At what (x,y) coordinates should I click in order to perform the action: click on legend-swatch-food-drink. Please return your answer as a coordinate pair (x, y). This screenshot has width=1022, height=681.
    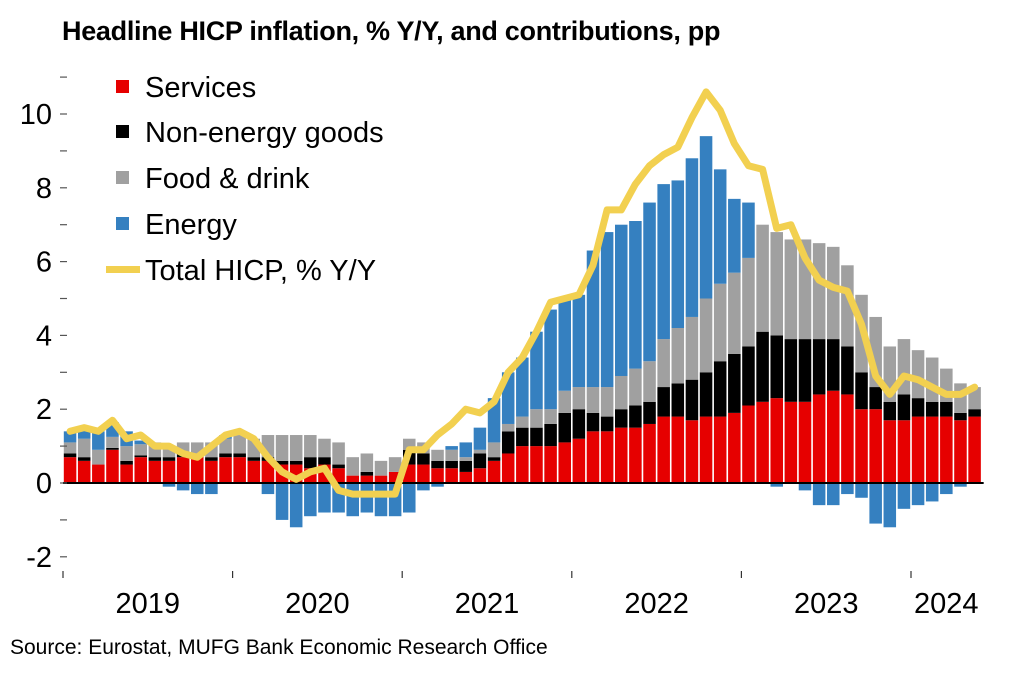
    Looking at the image, I should click on (122, 177).